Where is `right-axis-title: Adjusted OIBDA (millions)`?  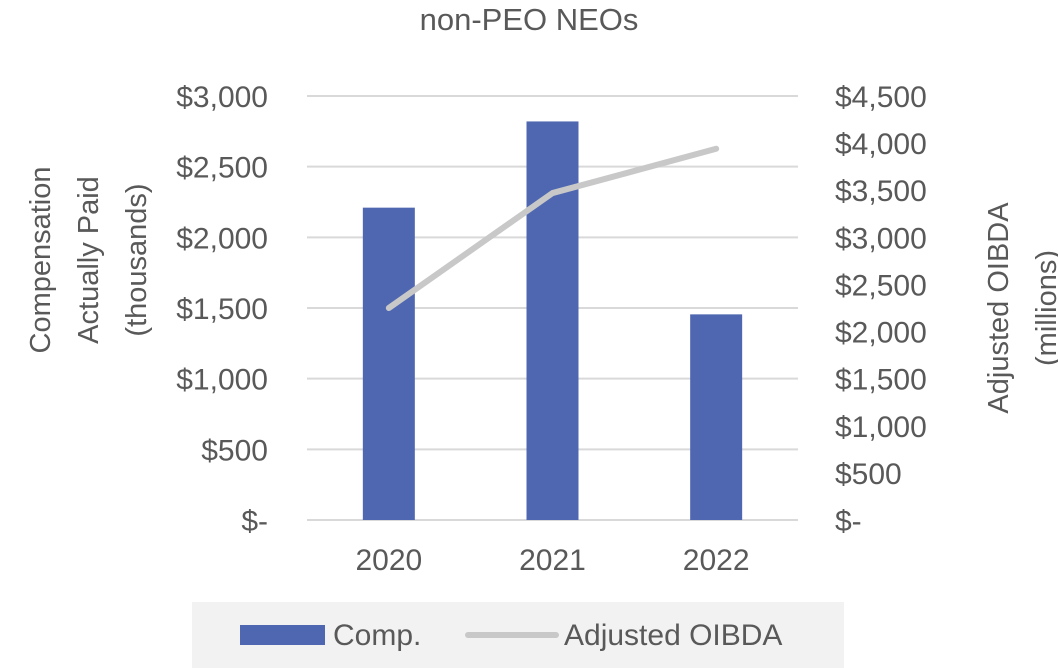 right-axis-title: Adjusted OIBDA (millions) is located at coordinates (1020, 308).